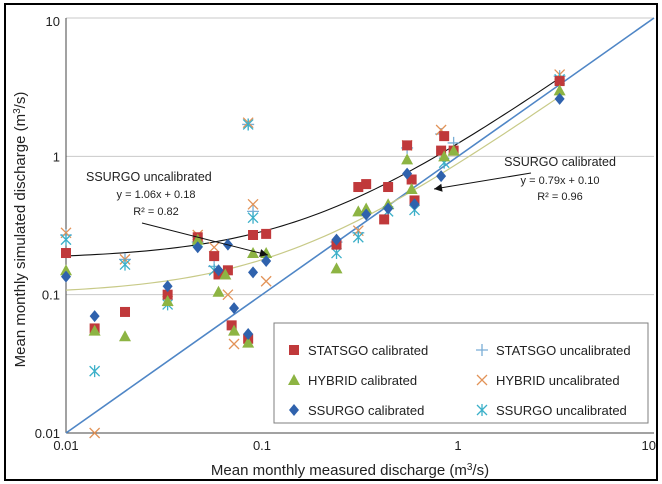 Image resolution: width=662 pixels, height=484 pixels. What do you see at coordinates (482, 380) in the screenshot?
I see `legend-marker-hybrid-uncalibrated` at bounding box center [482, 380].